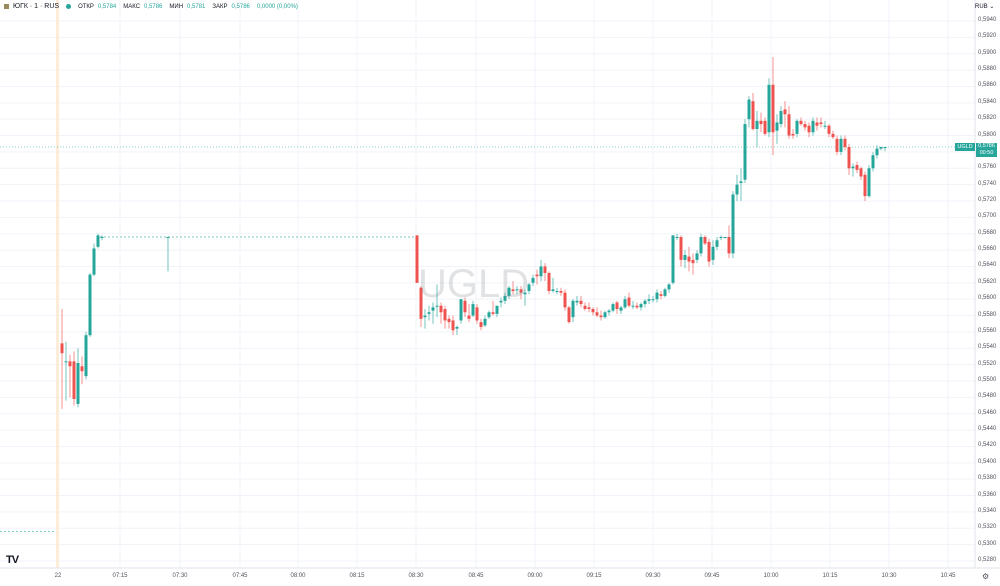 The width and height of the screenshot is (1000, 586). I want to click on price-tick-label: 0,5940, so click(987, 20).